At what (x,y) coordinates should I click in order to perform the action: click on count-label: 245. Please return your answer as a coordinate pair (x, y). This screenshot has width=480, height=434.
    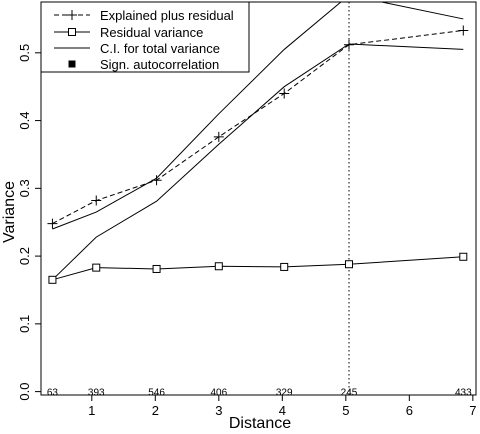
    Looking at the image, I should click on (349, 393).